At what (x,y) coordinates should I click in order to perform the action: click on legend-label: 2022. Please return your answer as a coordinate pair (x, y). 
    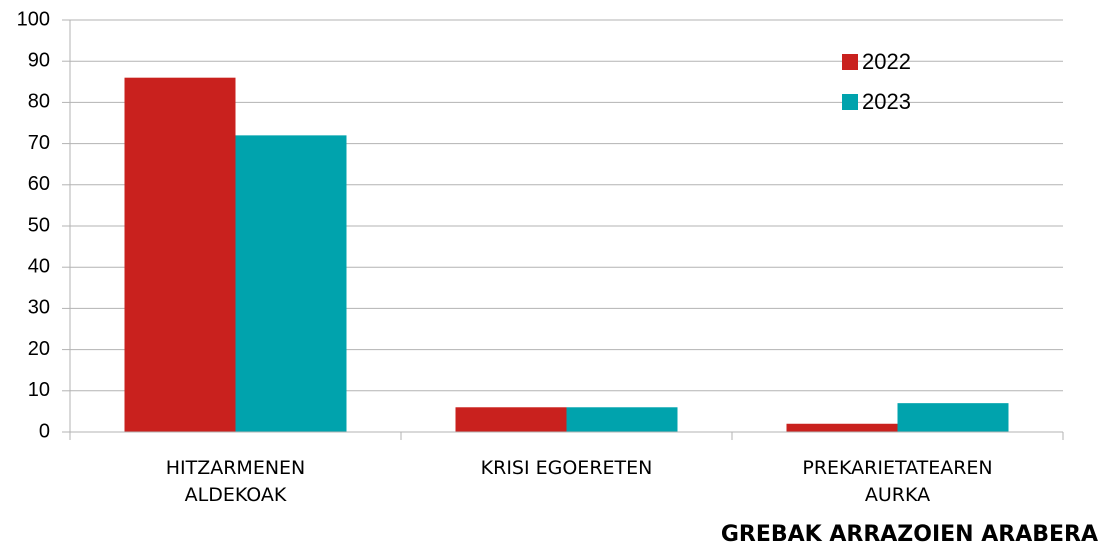
    Looking at the image, I should click on (886, 61).